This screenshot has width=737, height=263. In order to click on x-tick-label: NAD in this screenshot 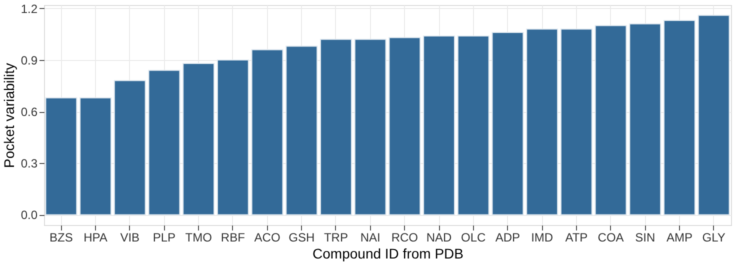, I will do `click(439, 237)`.